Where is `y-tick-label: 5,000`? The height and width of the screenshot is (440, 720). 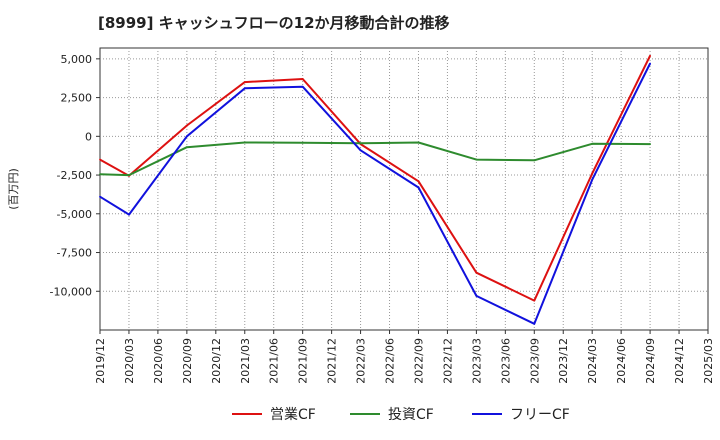
y-tick-label: 5,000 is located at coordinates (77, 59).